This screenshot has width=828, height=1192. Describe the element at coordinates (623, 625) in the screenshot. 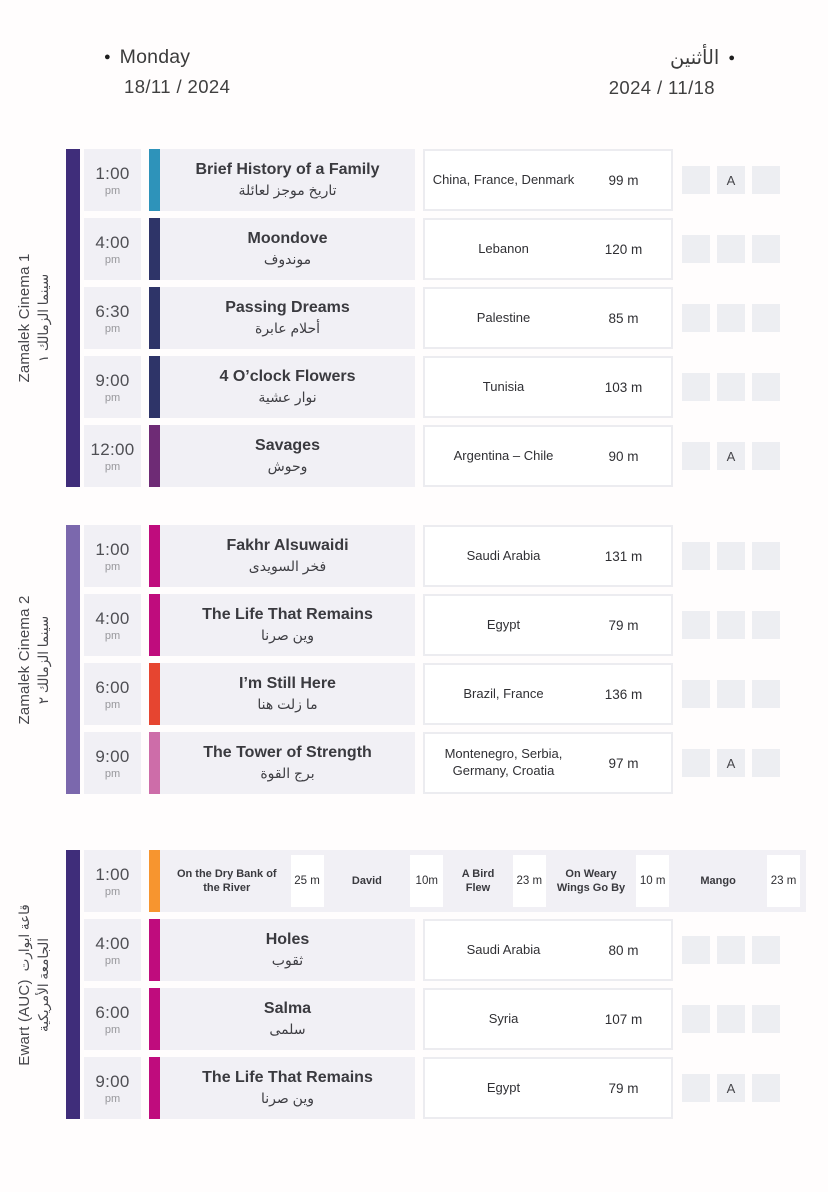

I see `film-duration: 79 m` at that location.